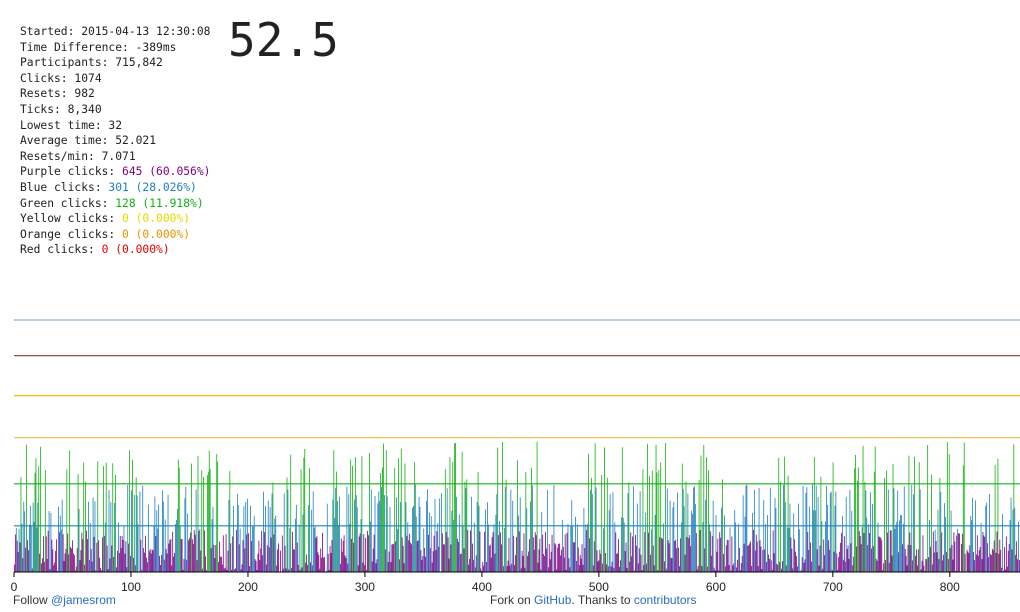 The height and width of the screenshot is (612, 1020). Describe the element at coordinates (71, 219) in the screenshot. I see `stat-label: Yellow clicks:` at that location.